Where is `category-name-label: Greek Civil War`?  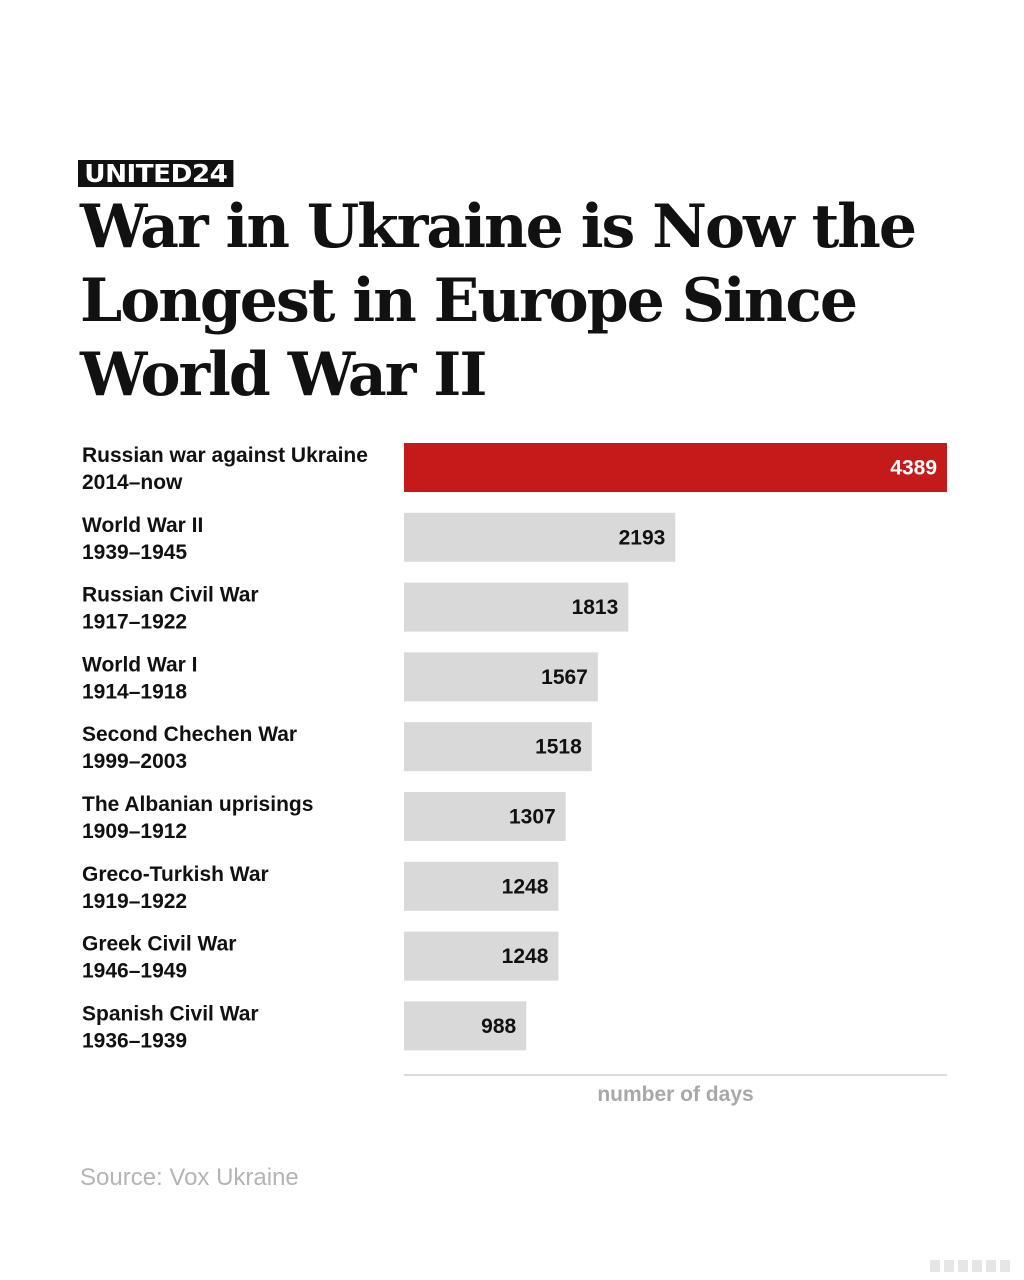 category-name-label: Greek Civil War is located at coordinates (159, 944).